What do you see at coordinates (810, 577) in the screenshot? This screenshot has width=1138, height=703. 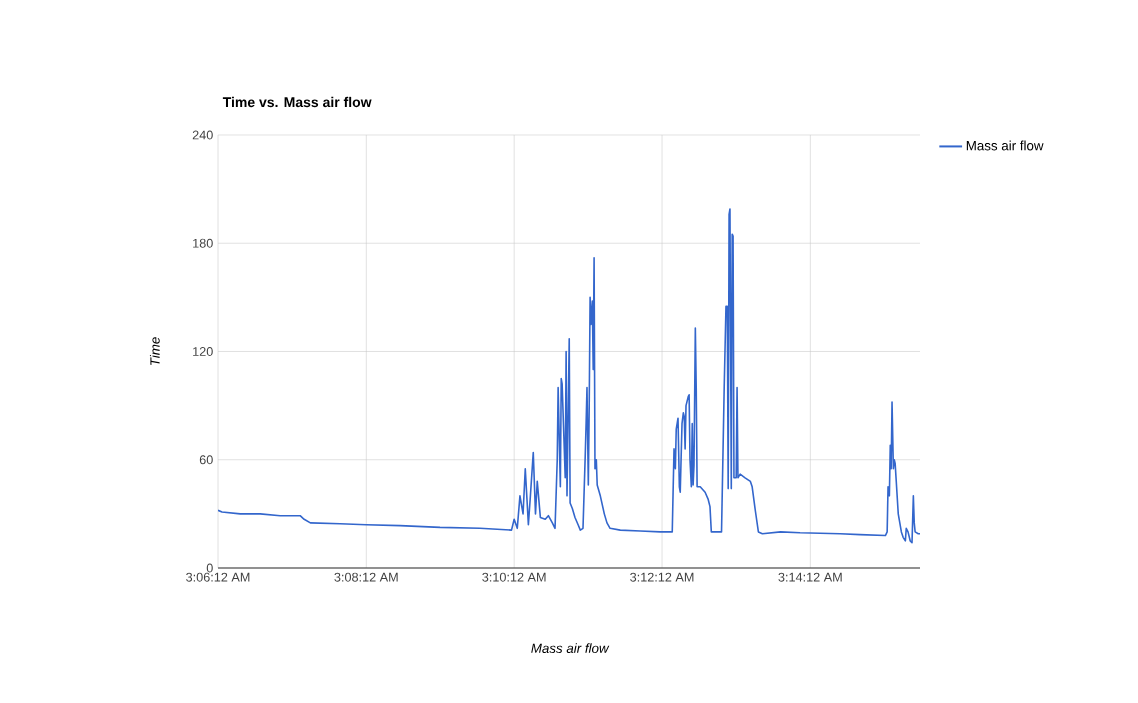 I see `x-tick-label: 3:14:12 AM` at bounding box center [810, 577].